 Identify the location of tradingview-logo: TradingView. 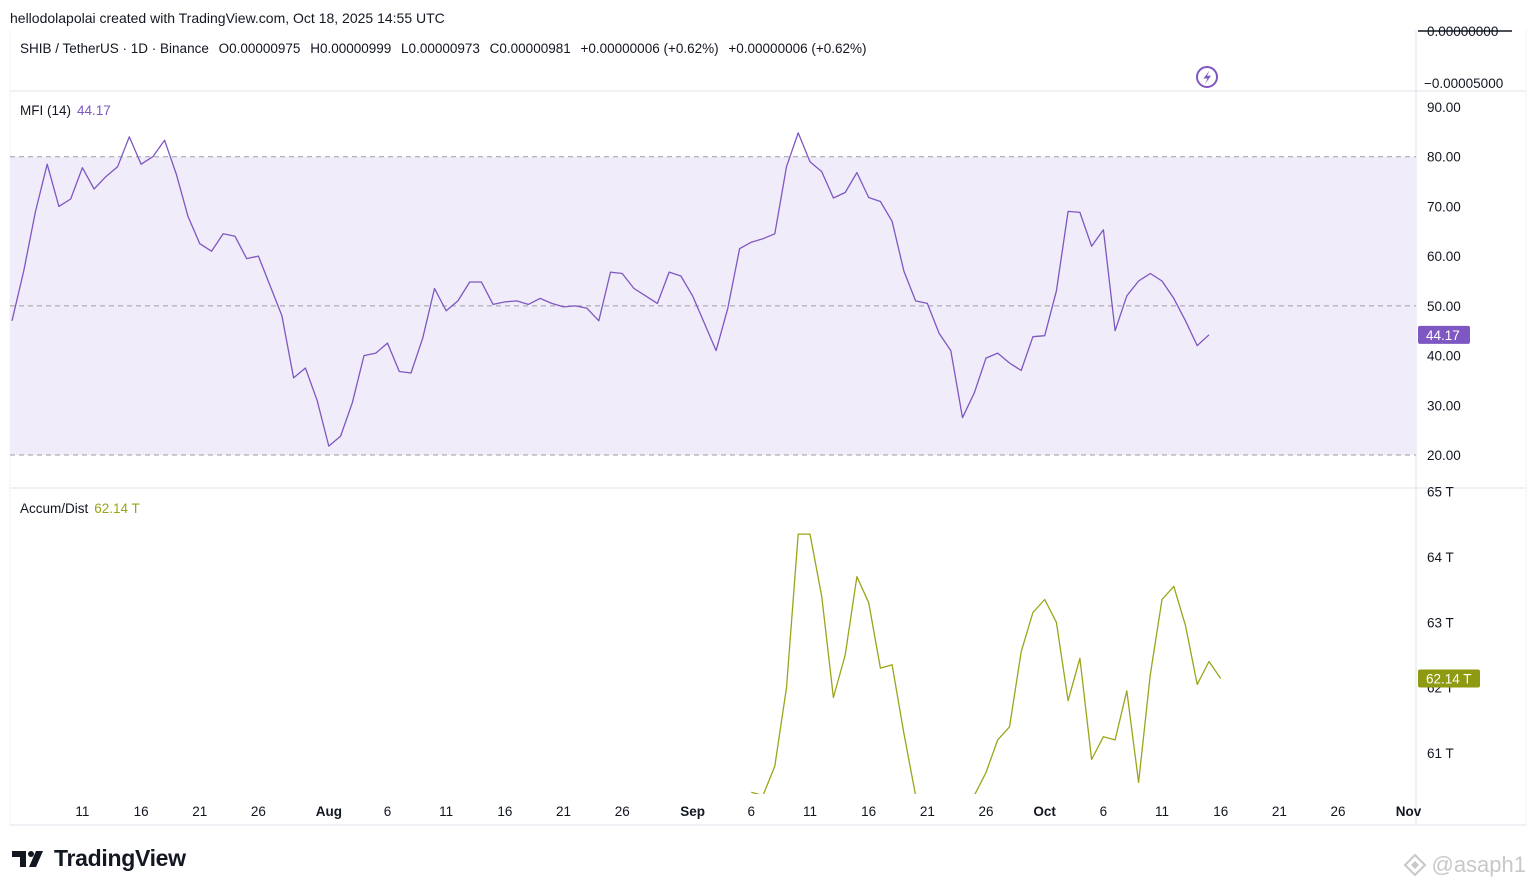
(99, 858).